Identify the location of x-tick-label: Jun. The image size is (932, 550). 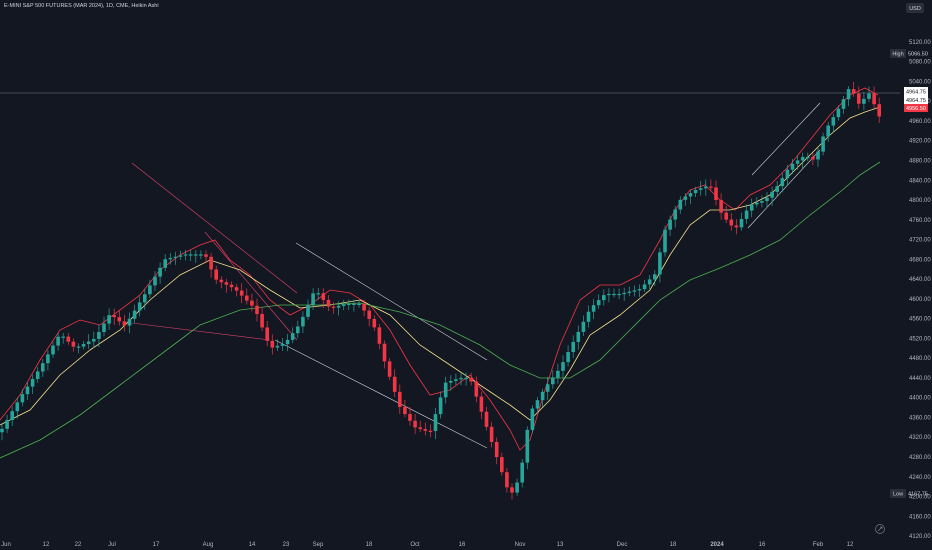
(6, 545).